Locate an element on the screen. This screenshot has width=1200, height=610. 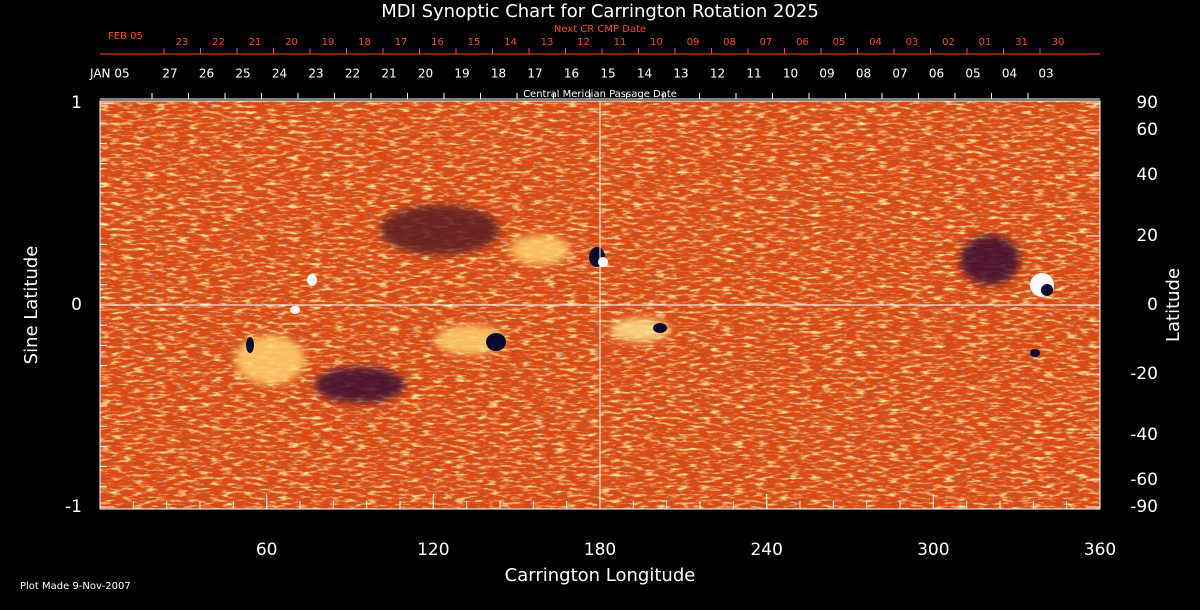
x-tick-label: 180 is located at coordinates (600, 550).